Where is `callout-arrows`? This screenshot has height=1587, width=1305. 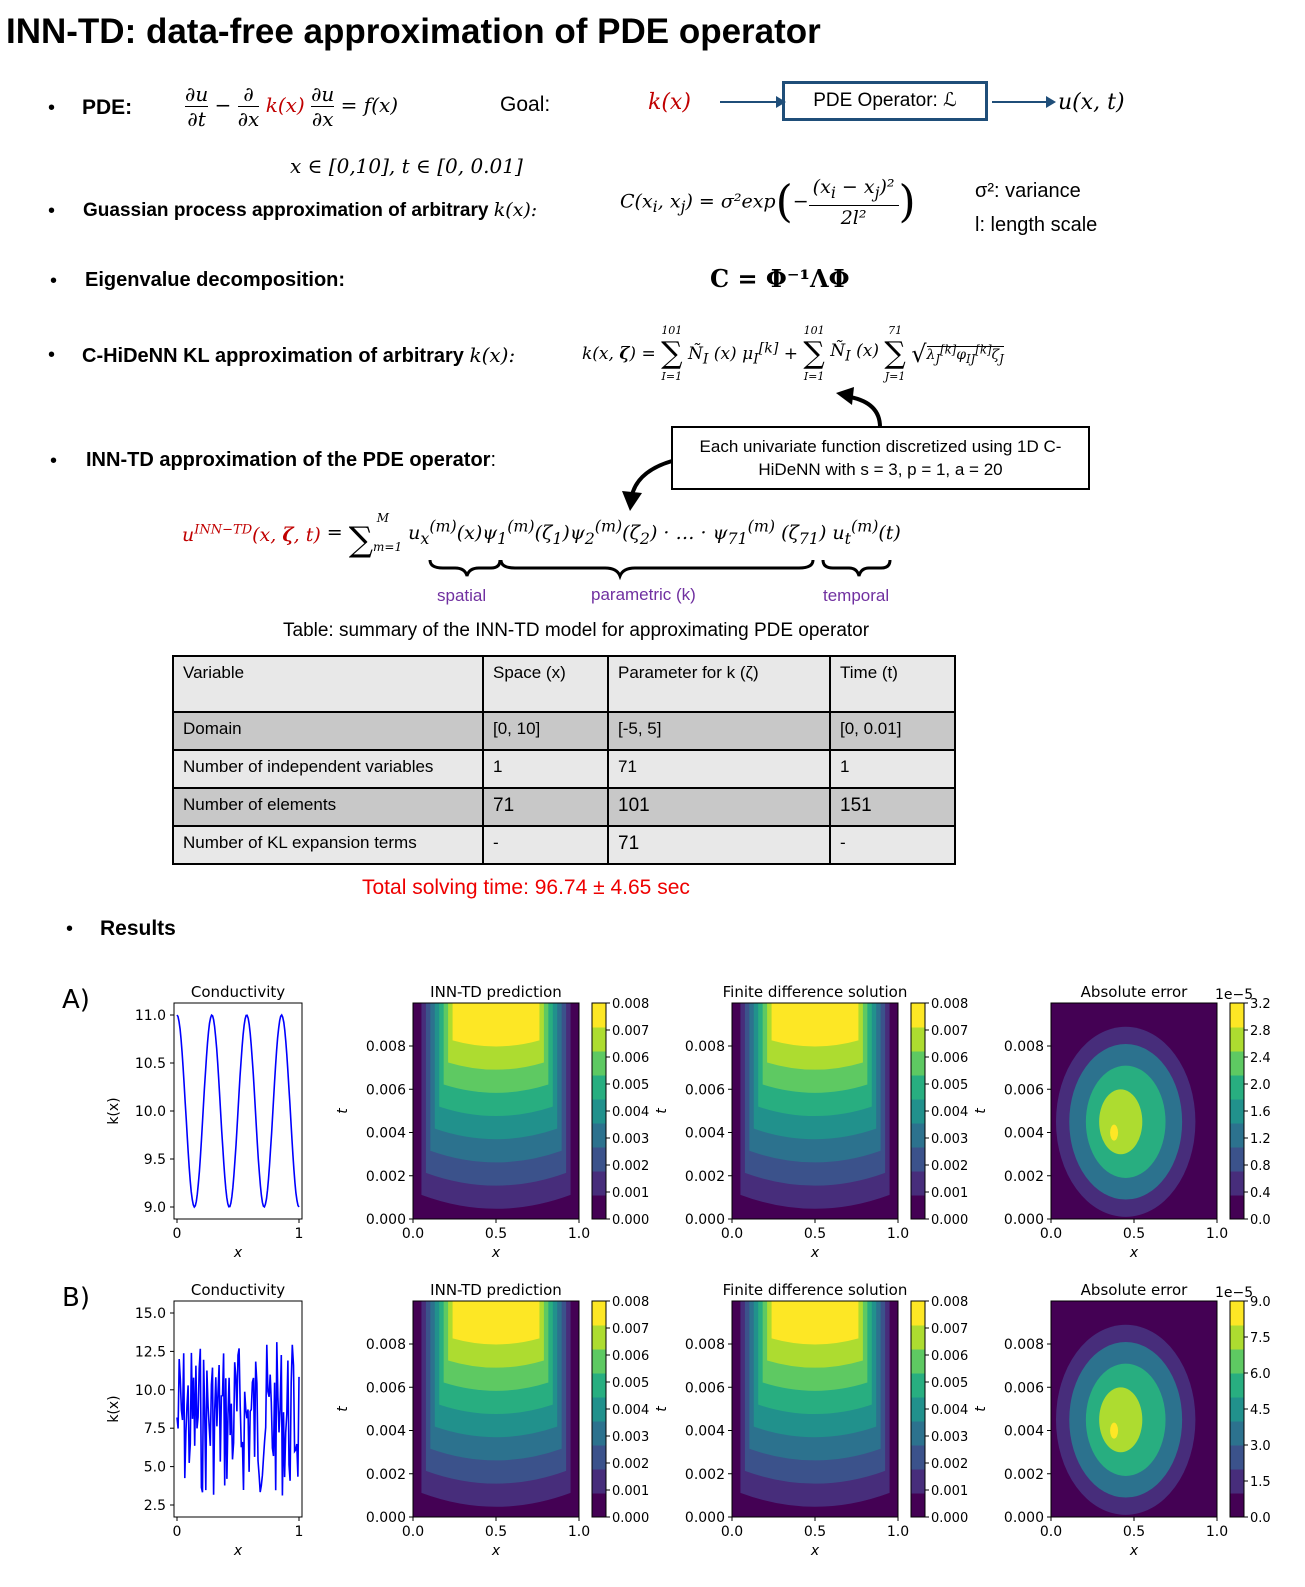
callout-arrows is located at coordinates (752, 449).